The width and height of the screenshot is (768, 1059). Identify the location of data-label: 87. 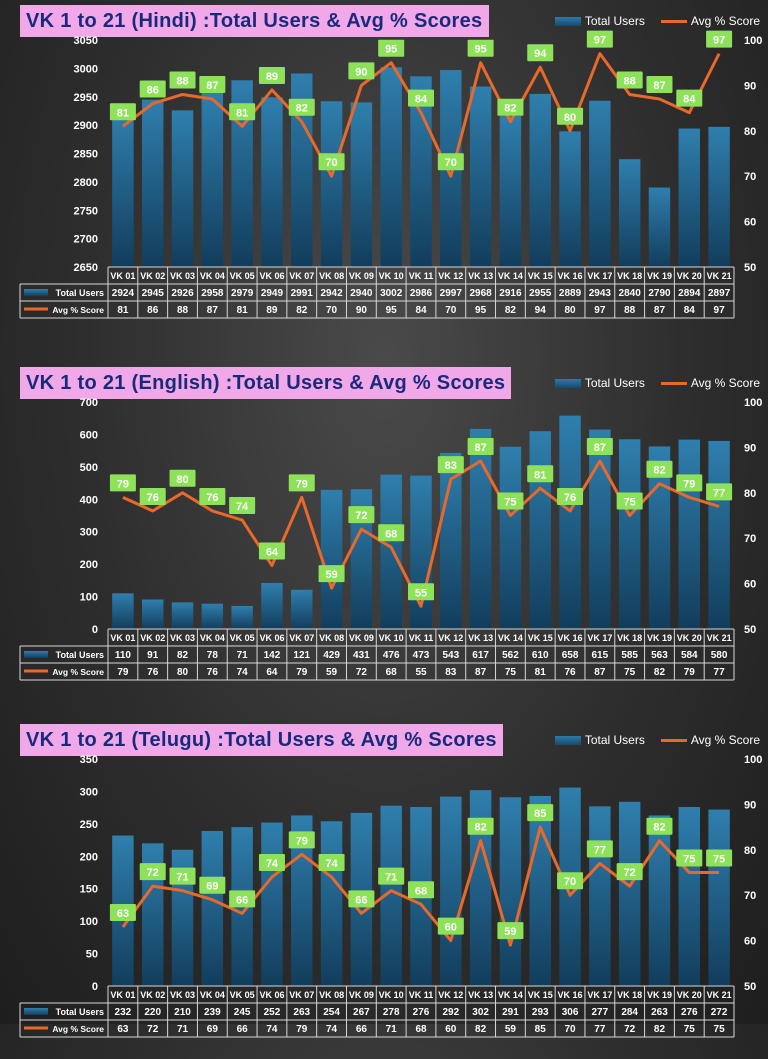
(600, 448).